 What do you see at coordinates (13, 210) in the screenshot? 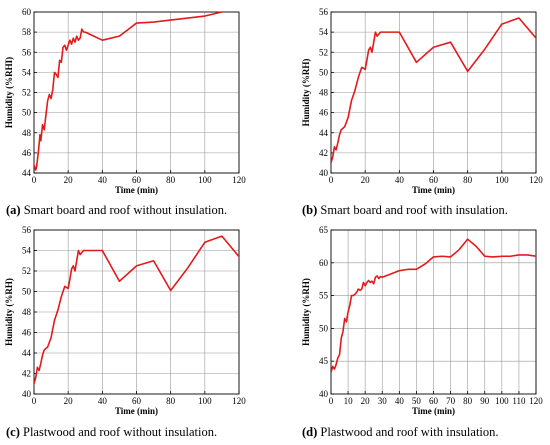
I see `panel-label: (a)` at bounding box center [13, 210].